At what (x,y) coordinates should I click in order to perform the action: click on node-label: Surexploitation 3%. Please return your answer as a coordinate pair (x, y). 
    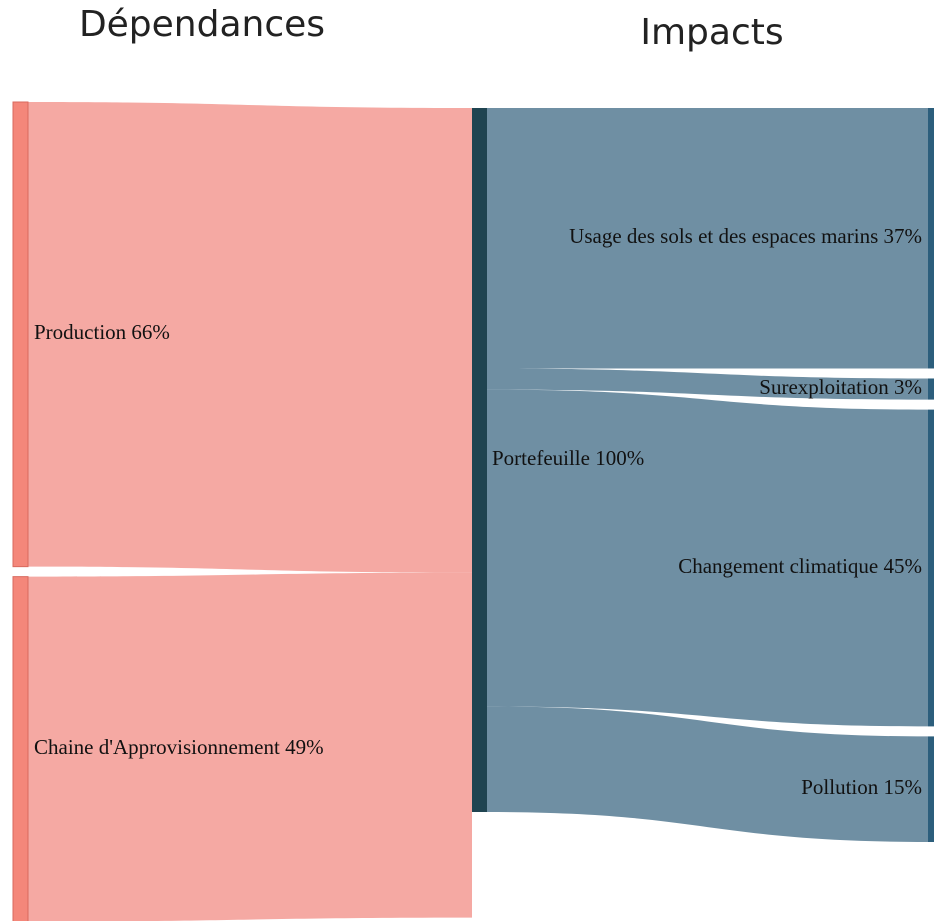
    Looking at the image, I should click on (840, 387).